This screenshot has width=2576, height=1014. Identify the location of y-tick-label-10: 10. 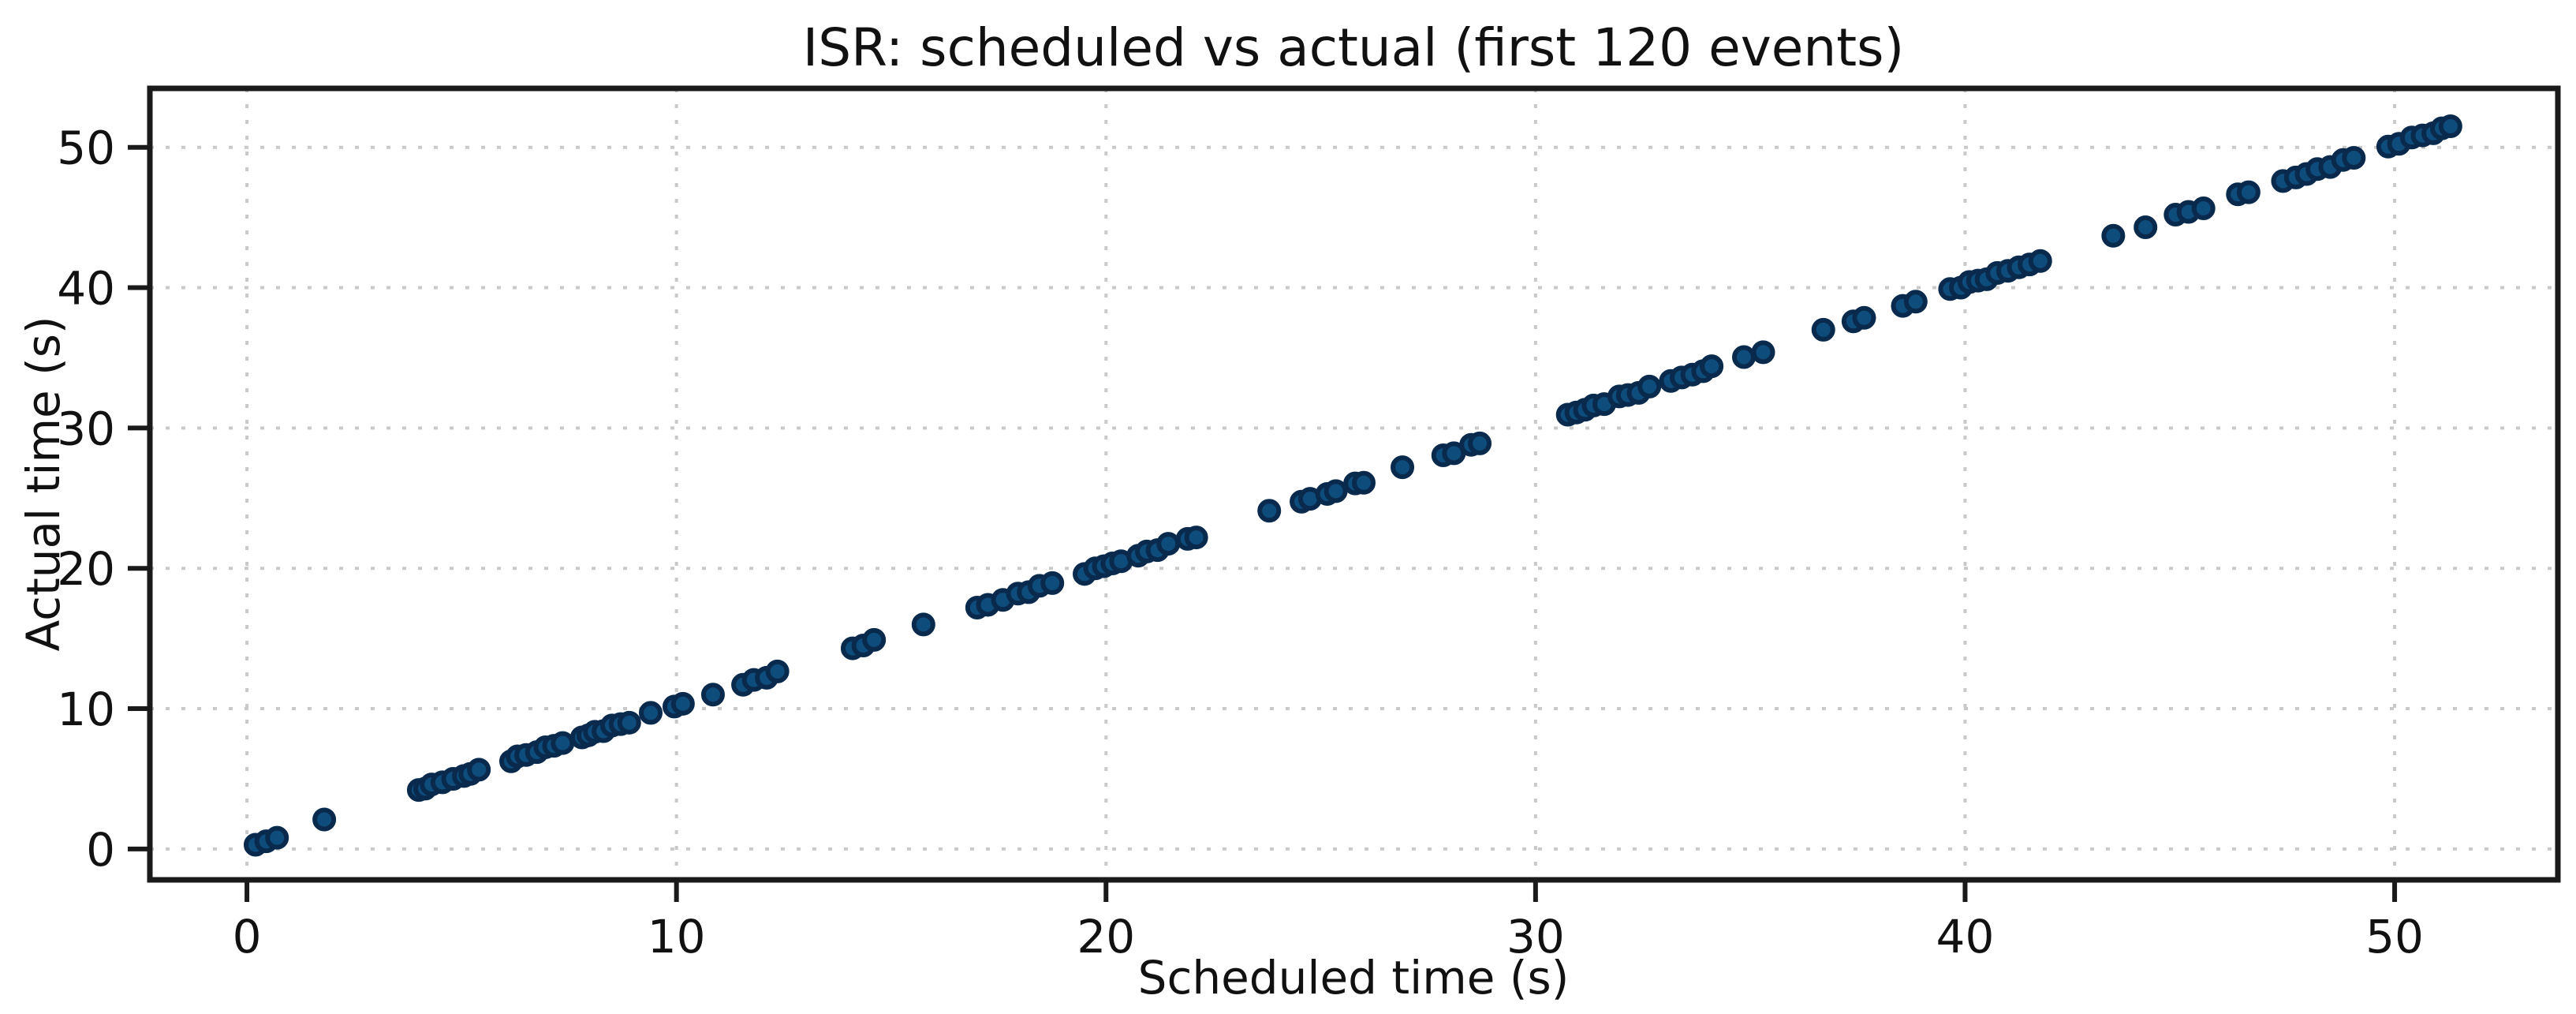
(86, 709).